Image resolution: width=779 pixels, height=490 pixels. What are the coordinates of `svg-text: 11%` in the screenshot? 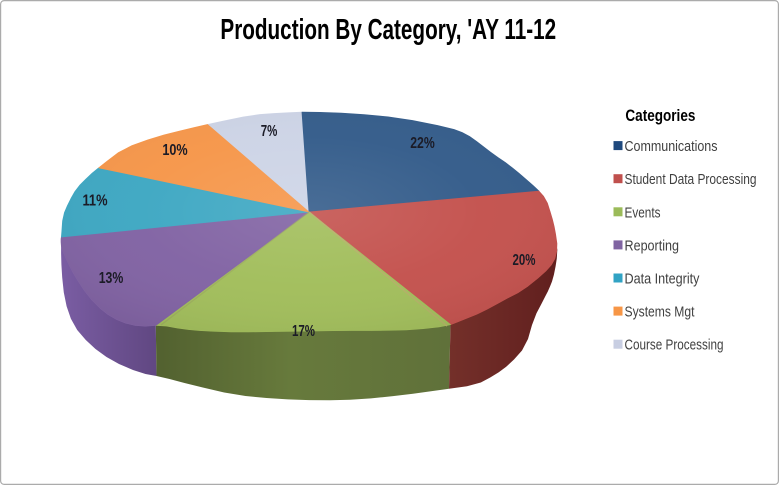 It's located at (95, 200).